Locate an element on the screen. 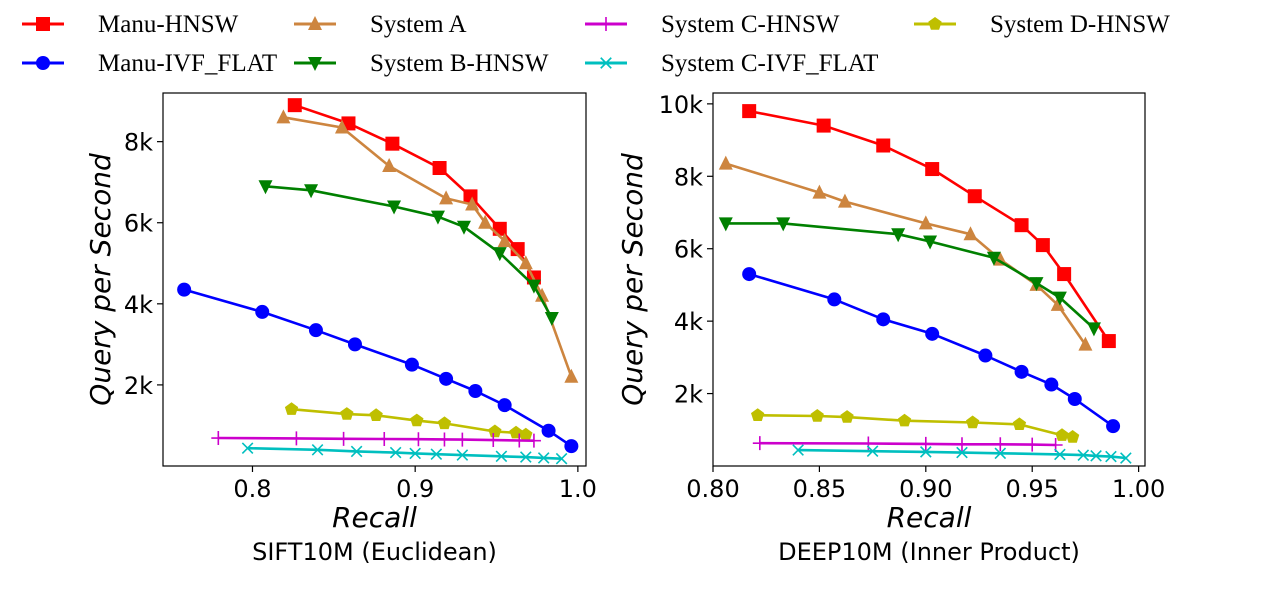 The height and width of the screenshot is (602, 1280). y-tick-label: 4k is located at coordinates (688, 322).